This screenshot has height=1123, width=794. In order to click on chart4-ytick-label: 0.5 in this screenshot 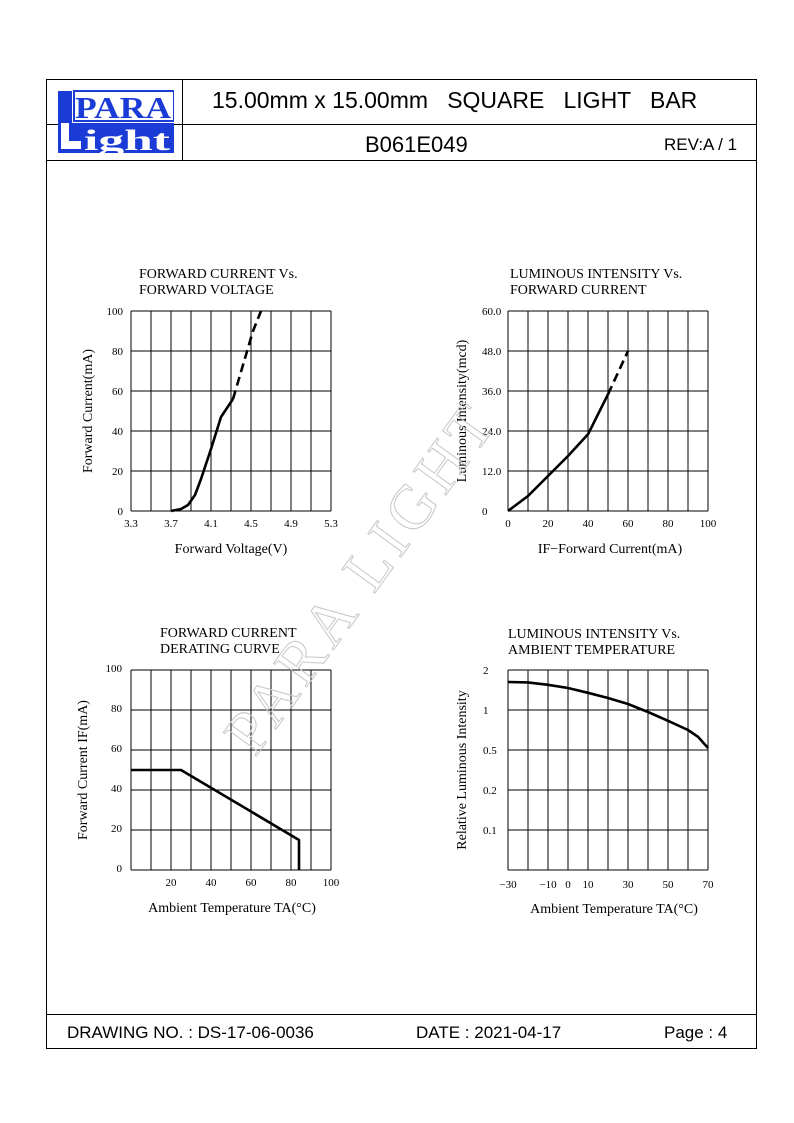, I will do `click(490, 751)`.